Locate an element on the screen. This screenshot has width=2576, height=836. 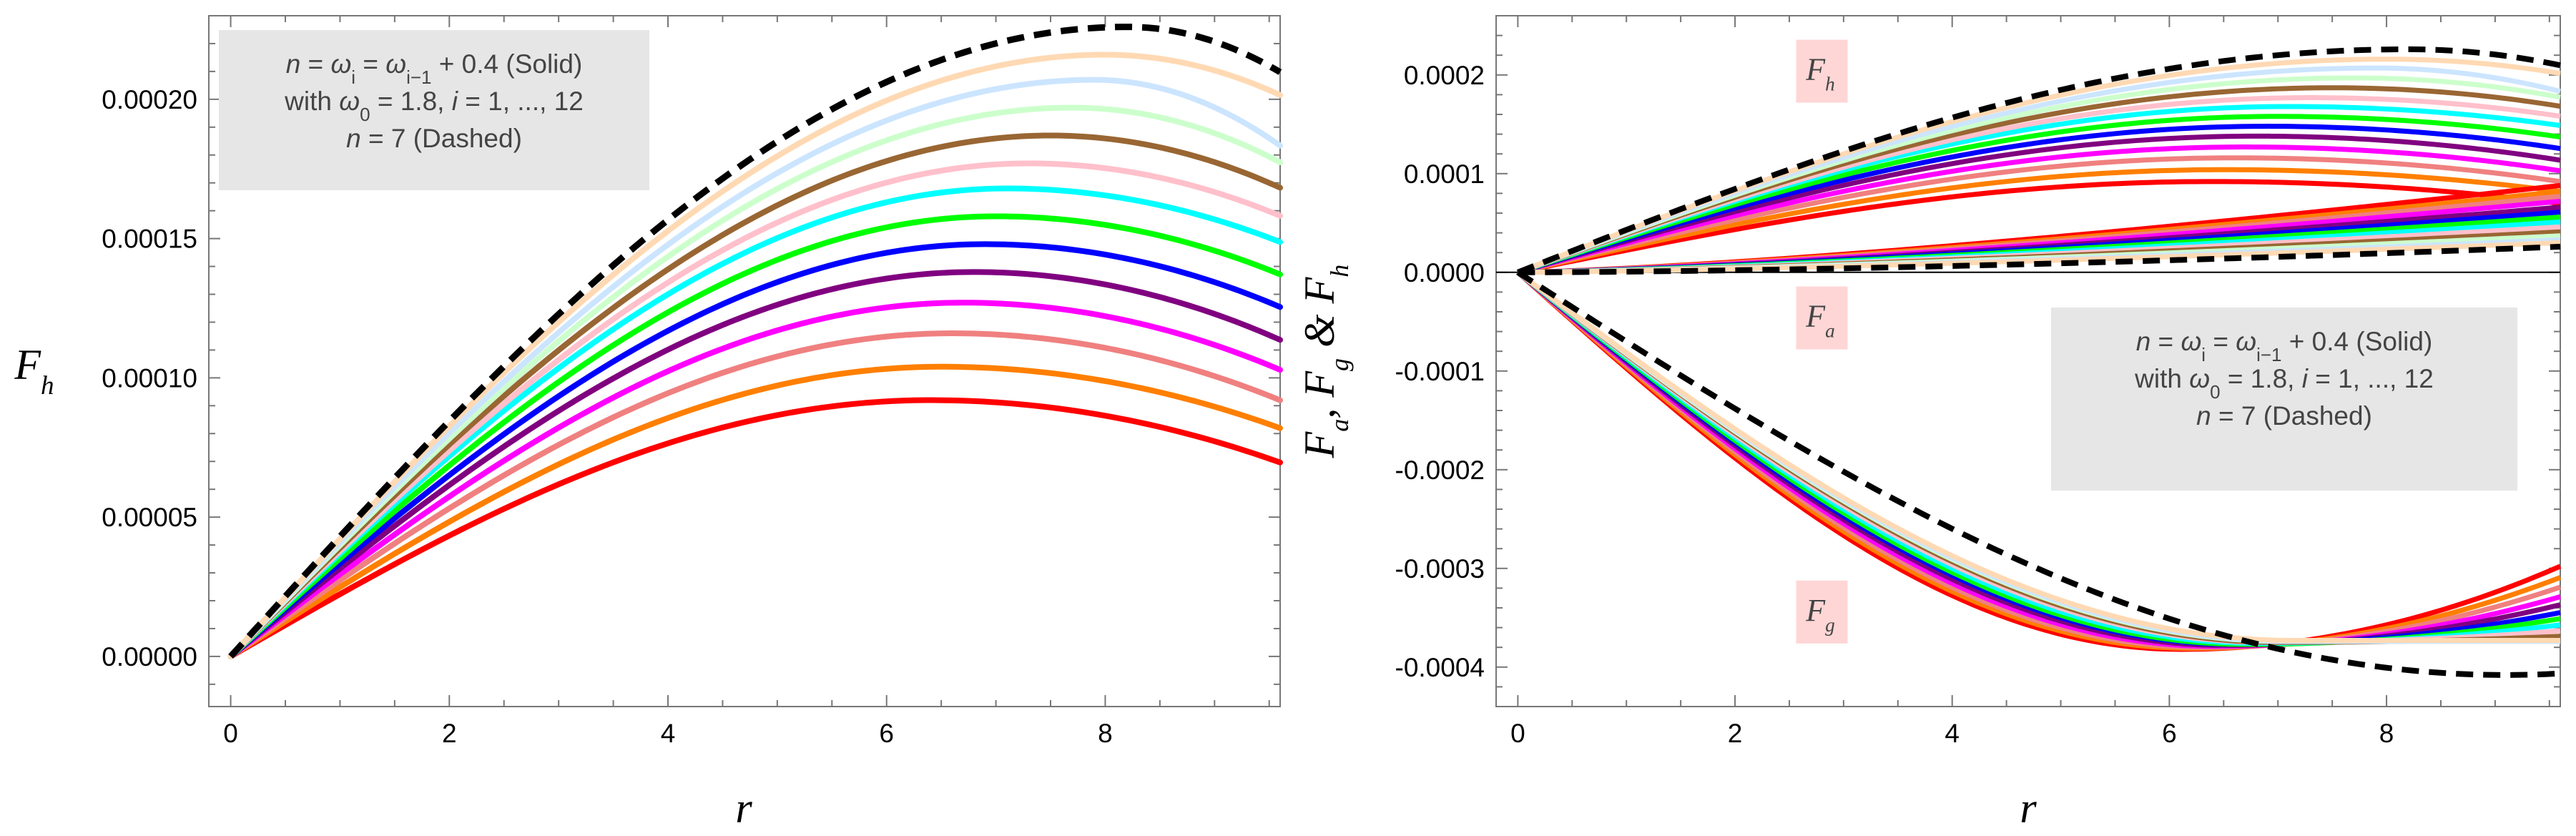
left-y-tick-label: 0.00020 is located at coordinates (149, 99).